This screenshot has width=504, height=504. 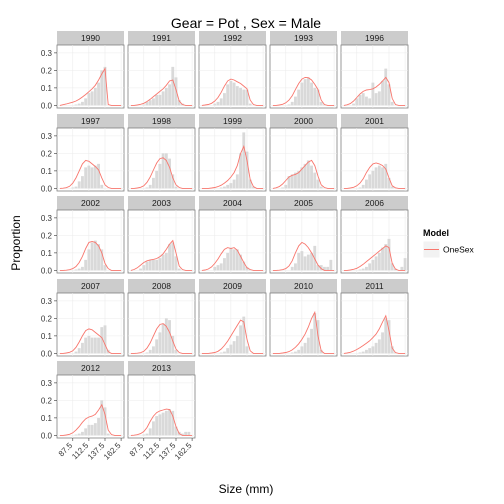 I want to click on y-tick-label: 0.3, so click(x=47, y=301).